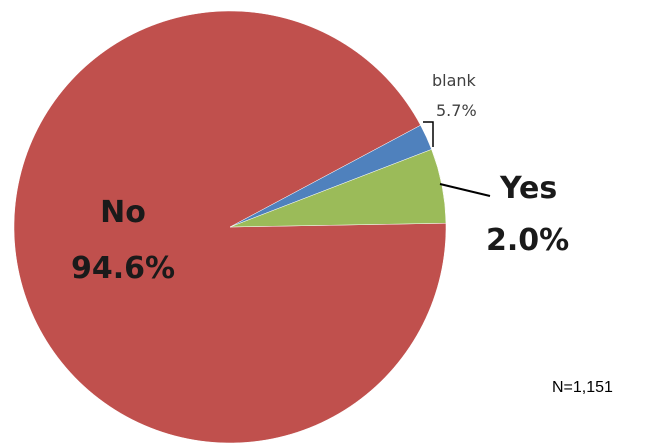 This screenshot has width=645, height=443. I want to click on yes-leader-line, so click(465, 190).